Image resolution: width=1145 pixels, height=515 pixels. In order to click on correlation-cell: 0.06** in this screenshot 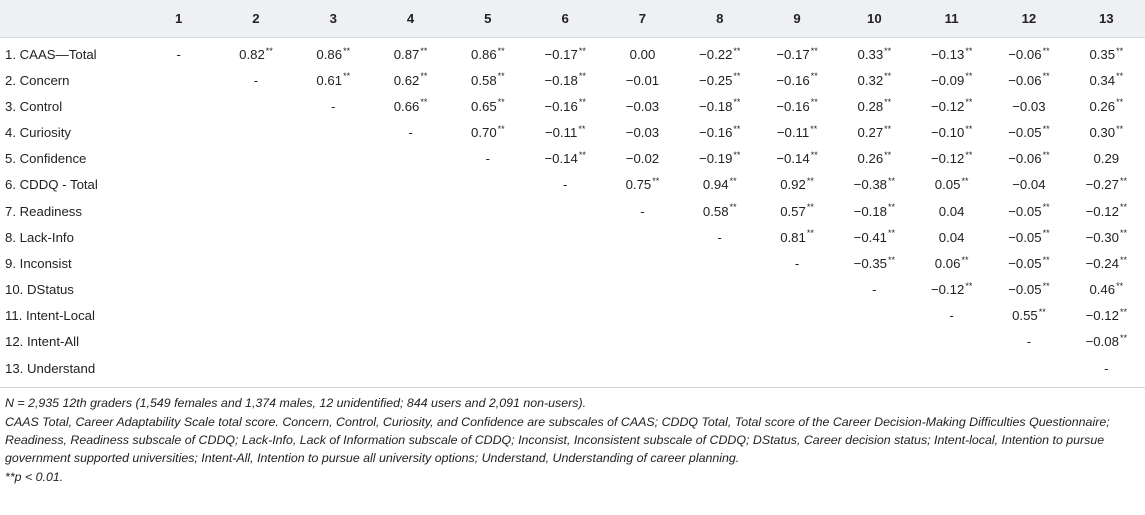, I will do `click(951, 262)`.